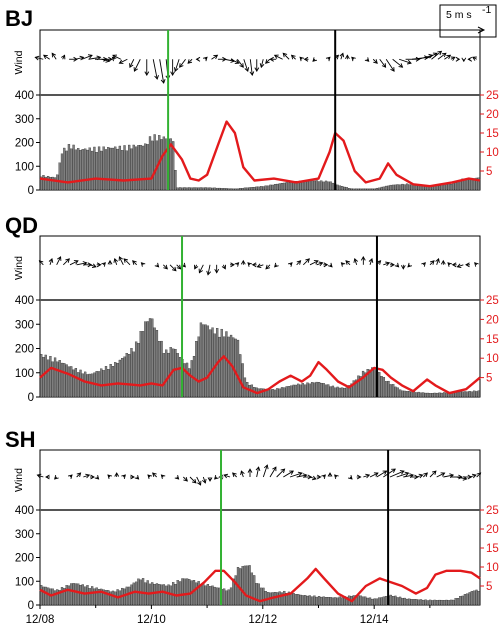 Image resolution: width=504 pixels, height=633 pixels. What do you see at coordinates (459, 15) in the screenshot?
I see `speed-legend-label: 5 m s` at bounding box center [459, 15].